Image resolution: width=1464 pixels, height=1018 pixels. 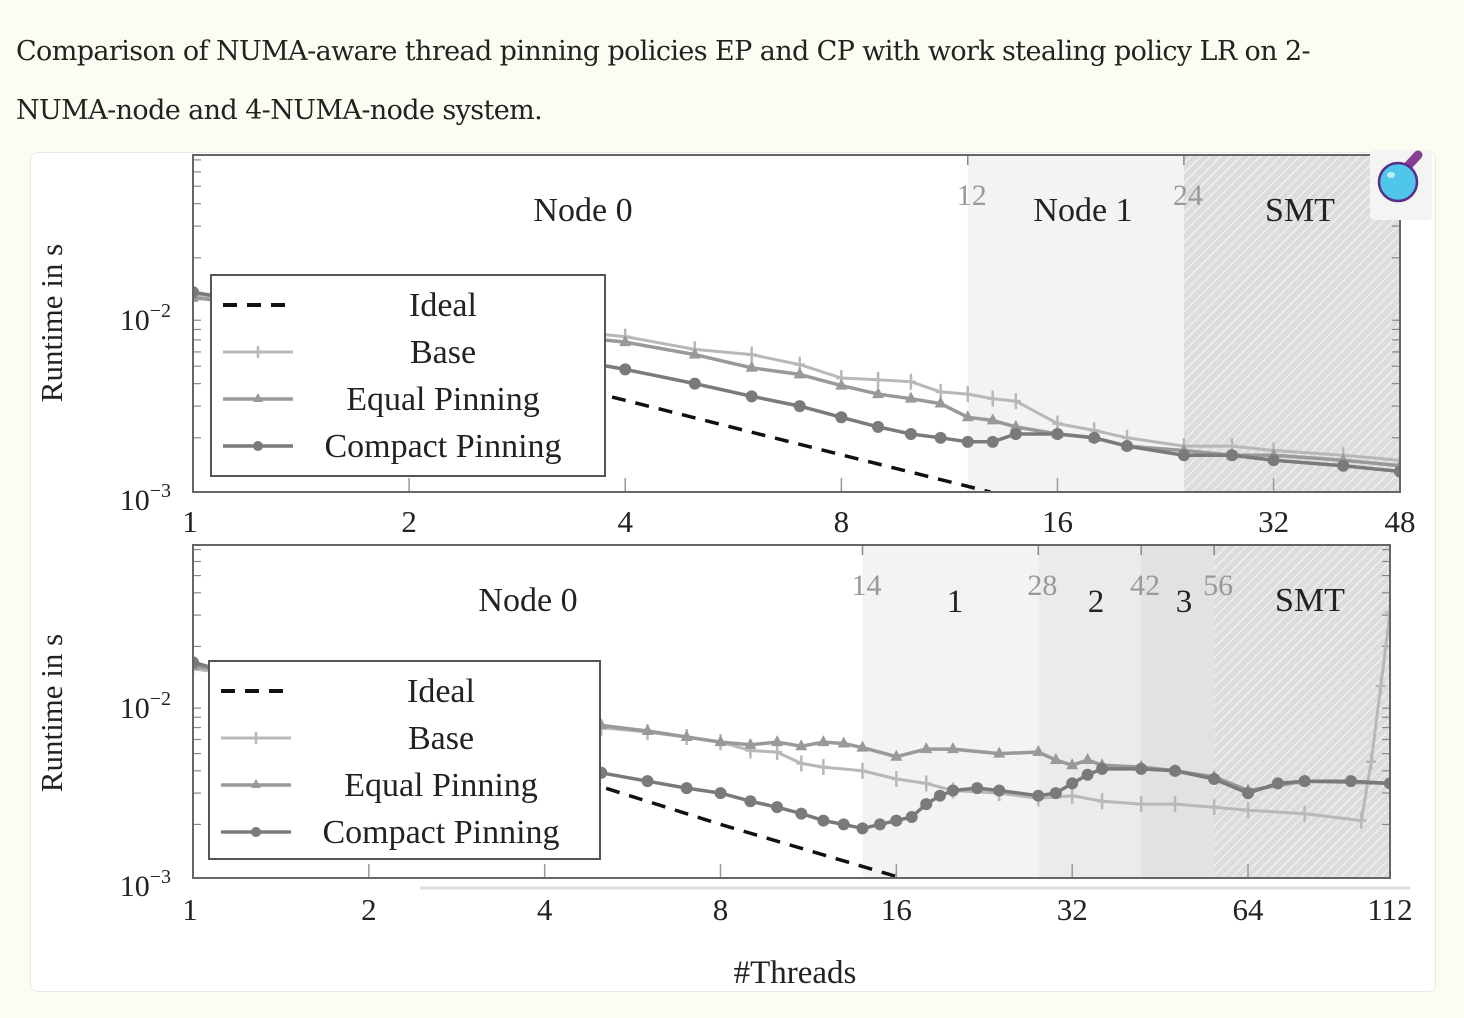 What do you see at coordinates (1145, 585) in the screenshot?
I see `region-boundary-label: 42` at bounding box center [1145, 585].